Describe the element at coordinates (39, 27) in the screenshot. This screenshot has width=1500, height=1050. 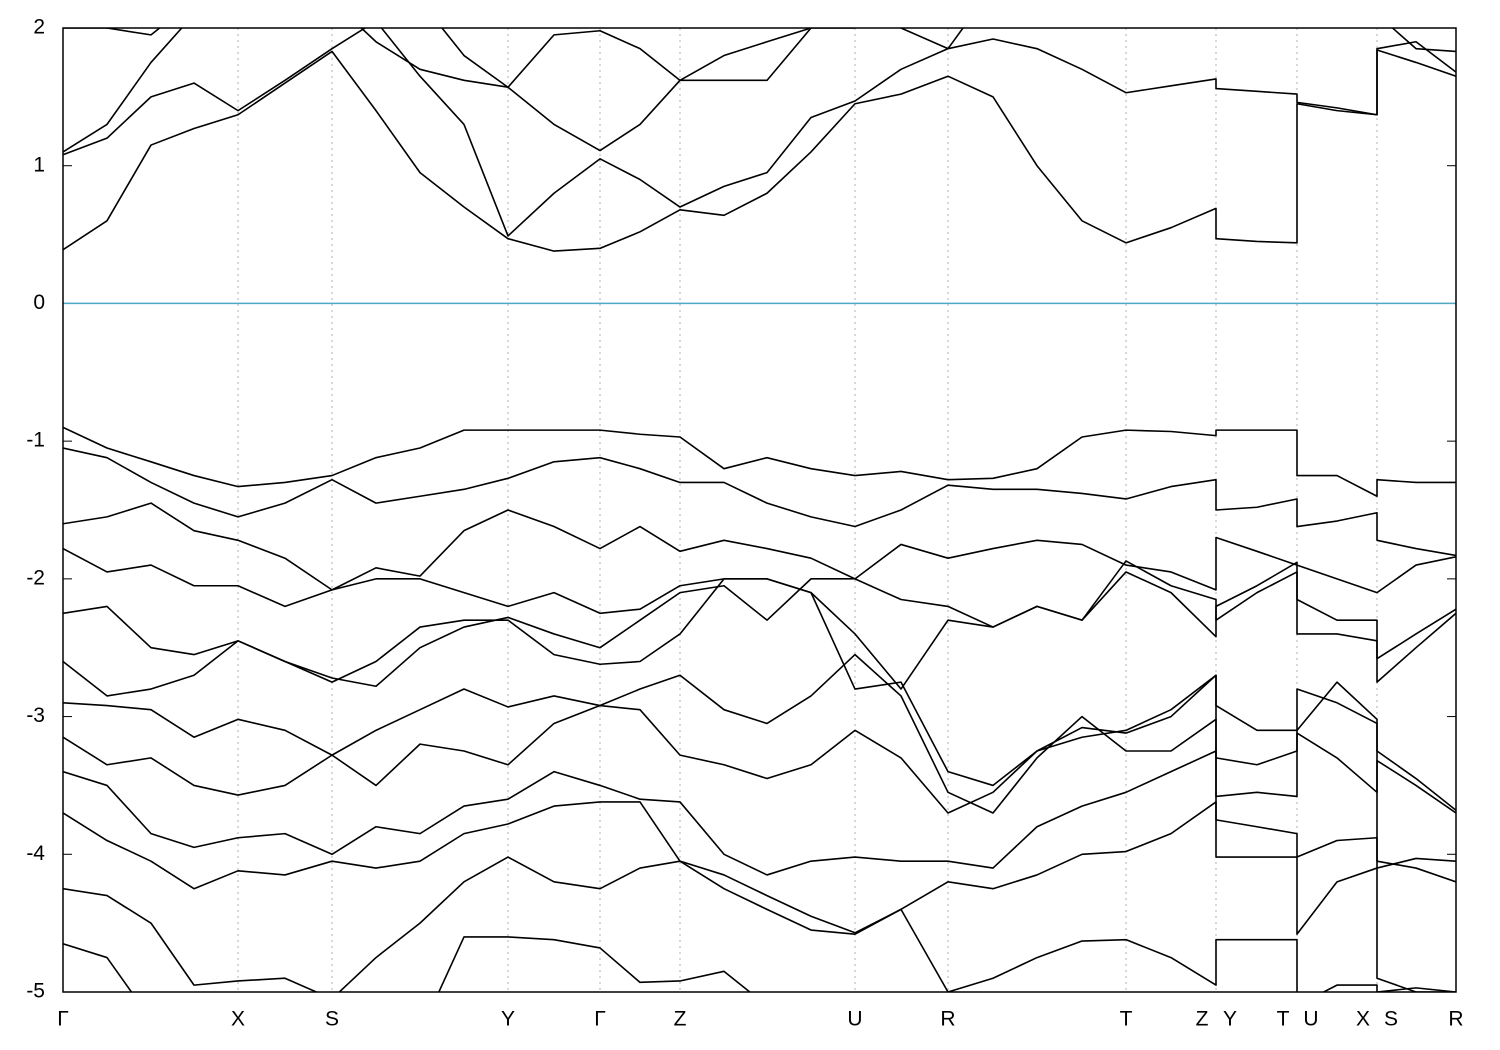
I see `y-tick-label: 2` at that location.